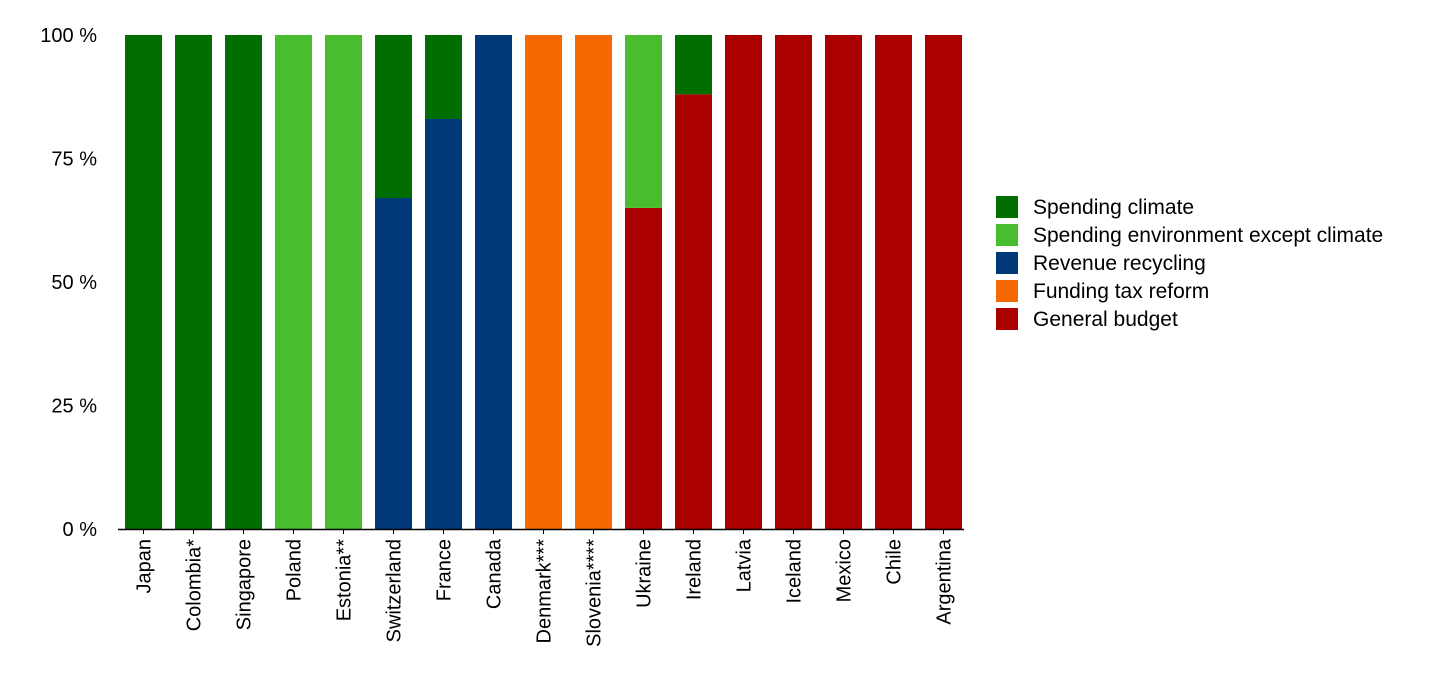  Describe the element at coordinates (493, 282) in the screenshot. I see `bar-canada-revenue-recycling` at that location.